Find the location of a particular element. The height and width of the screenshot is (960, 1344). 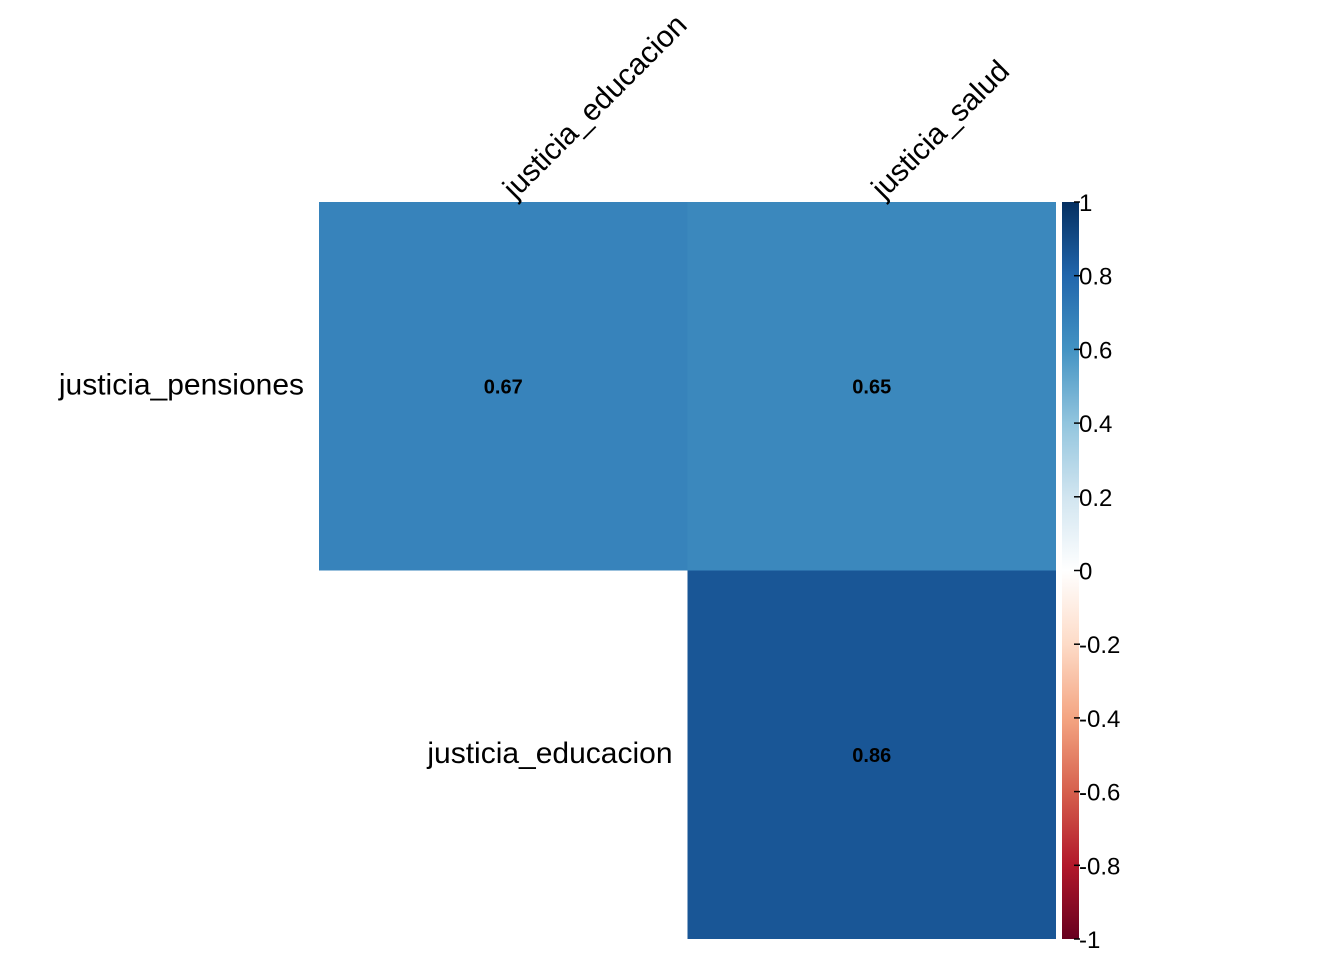

legend-tick-label-4: 0.2 is located at coordinates (1095, 498).